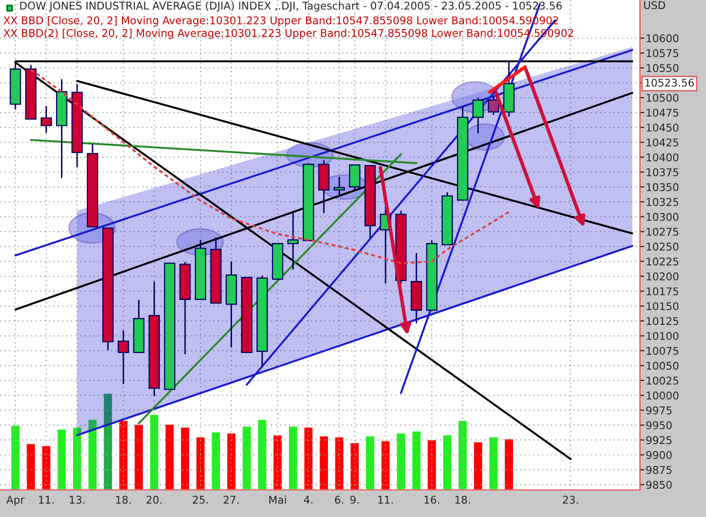 The width and height of the screenshot is (706, 517). I want to click on y-tick-label: 10350, so click(662, 187).